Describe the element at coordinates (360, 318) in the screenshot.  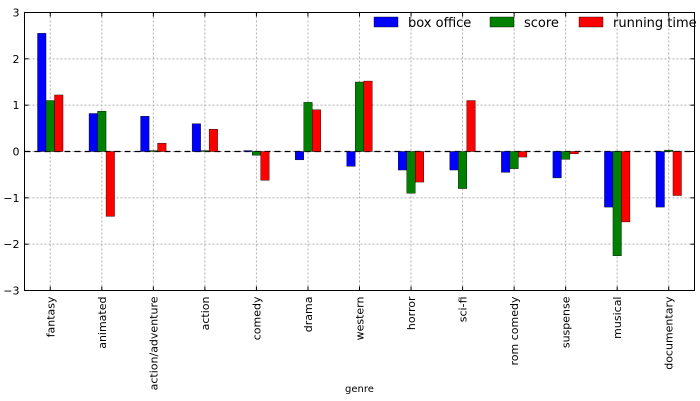
I see `x-tick-label: western` at that location.